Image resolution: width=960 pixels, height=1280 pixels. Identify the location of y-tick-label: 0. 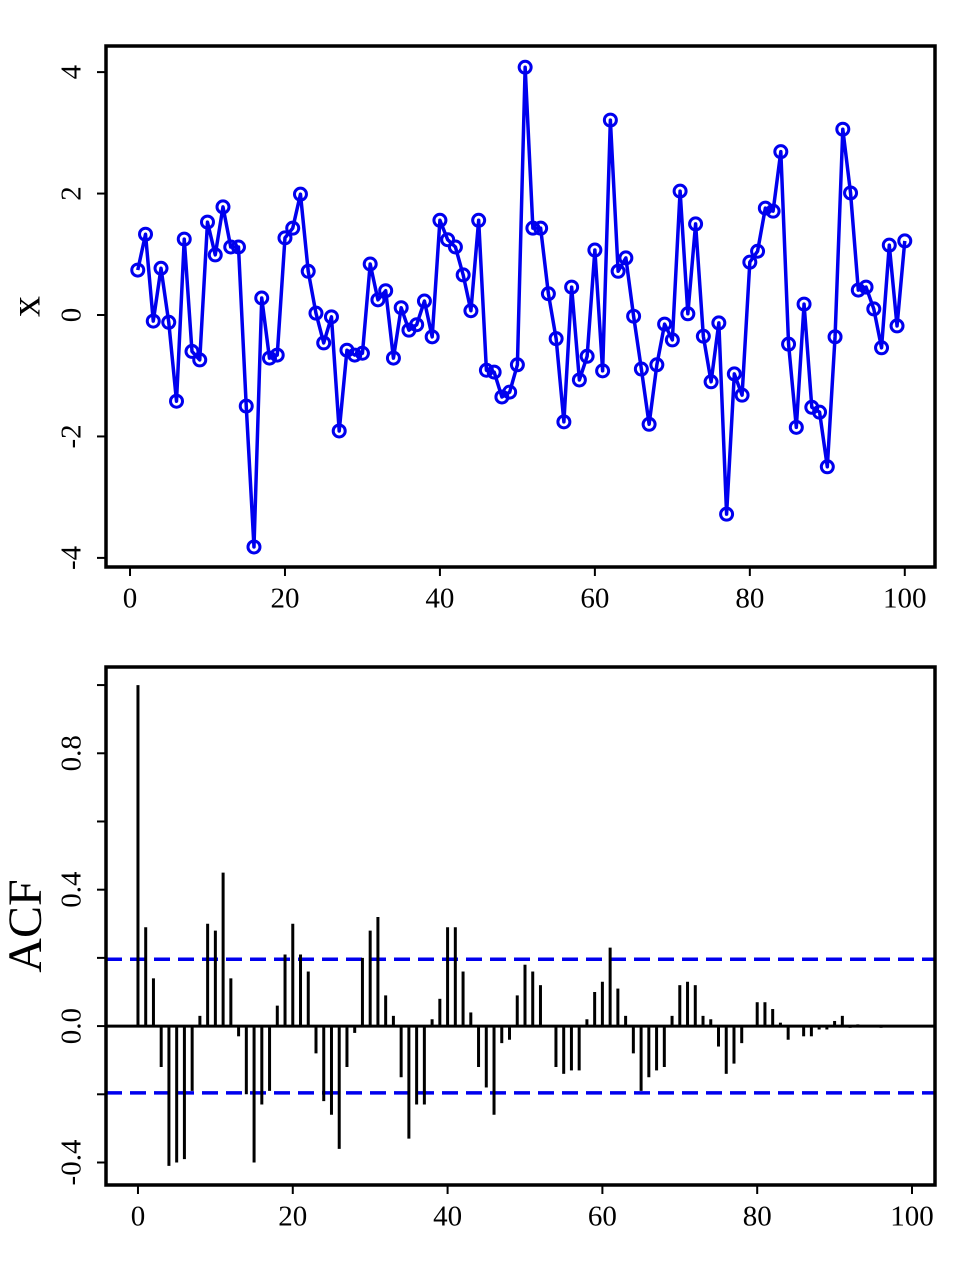
(72, 315).